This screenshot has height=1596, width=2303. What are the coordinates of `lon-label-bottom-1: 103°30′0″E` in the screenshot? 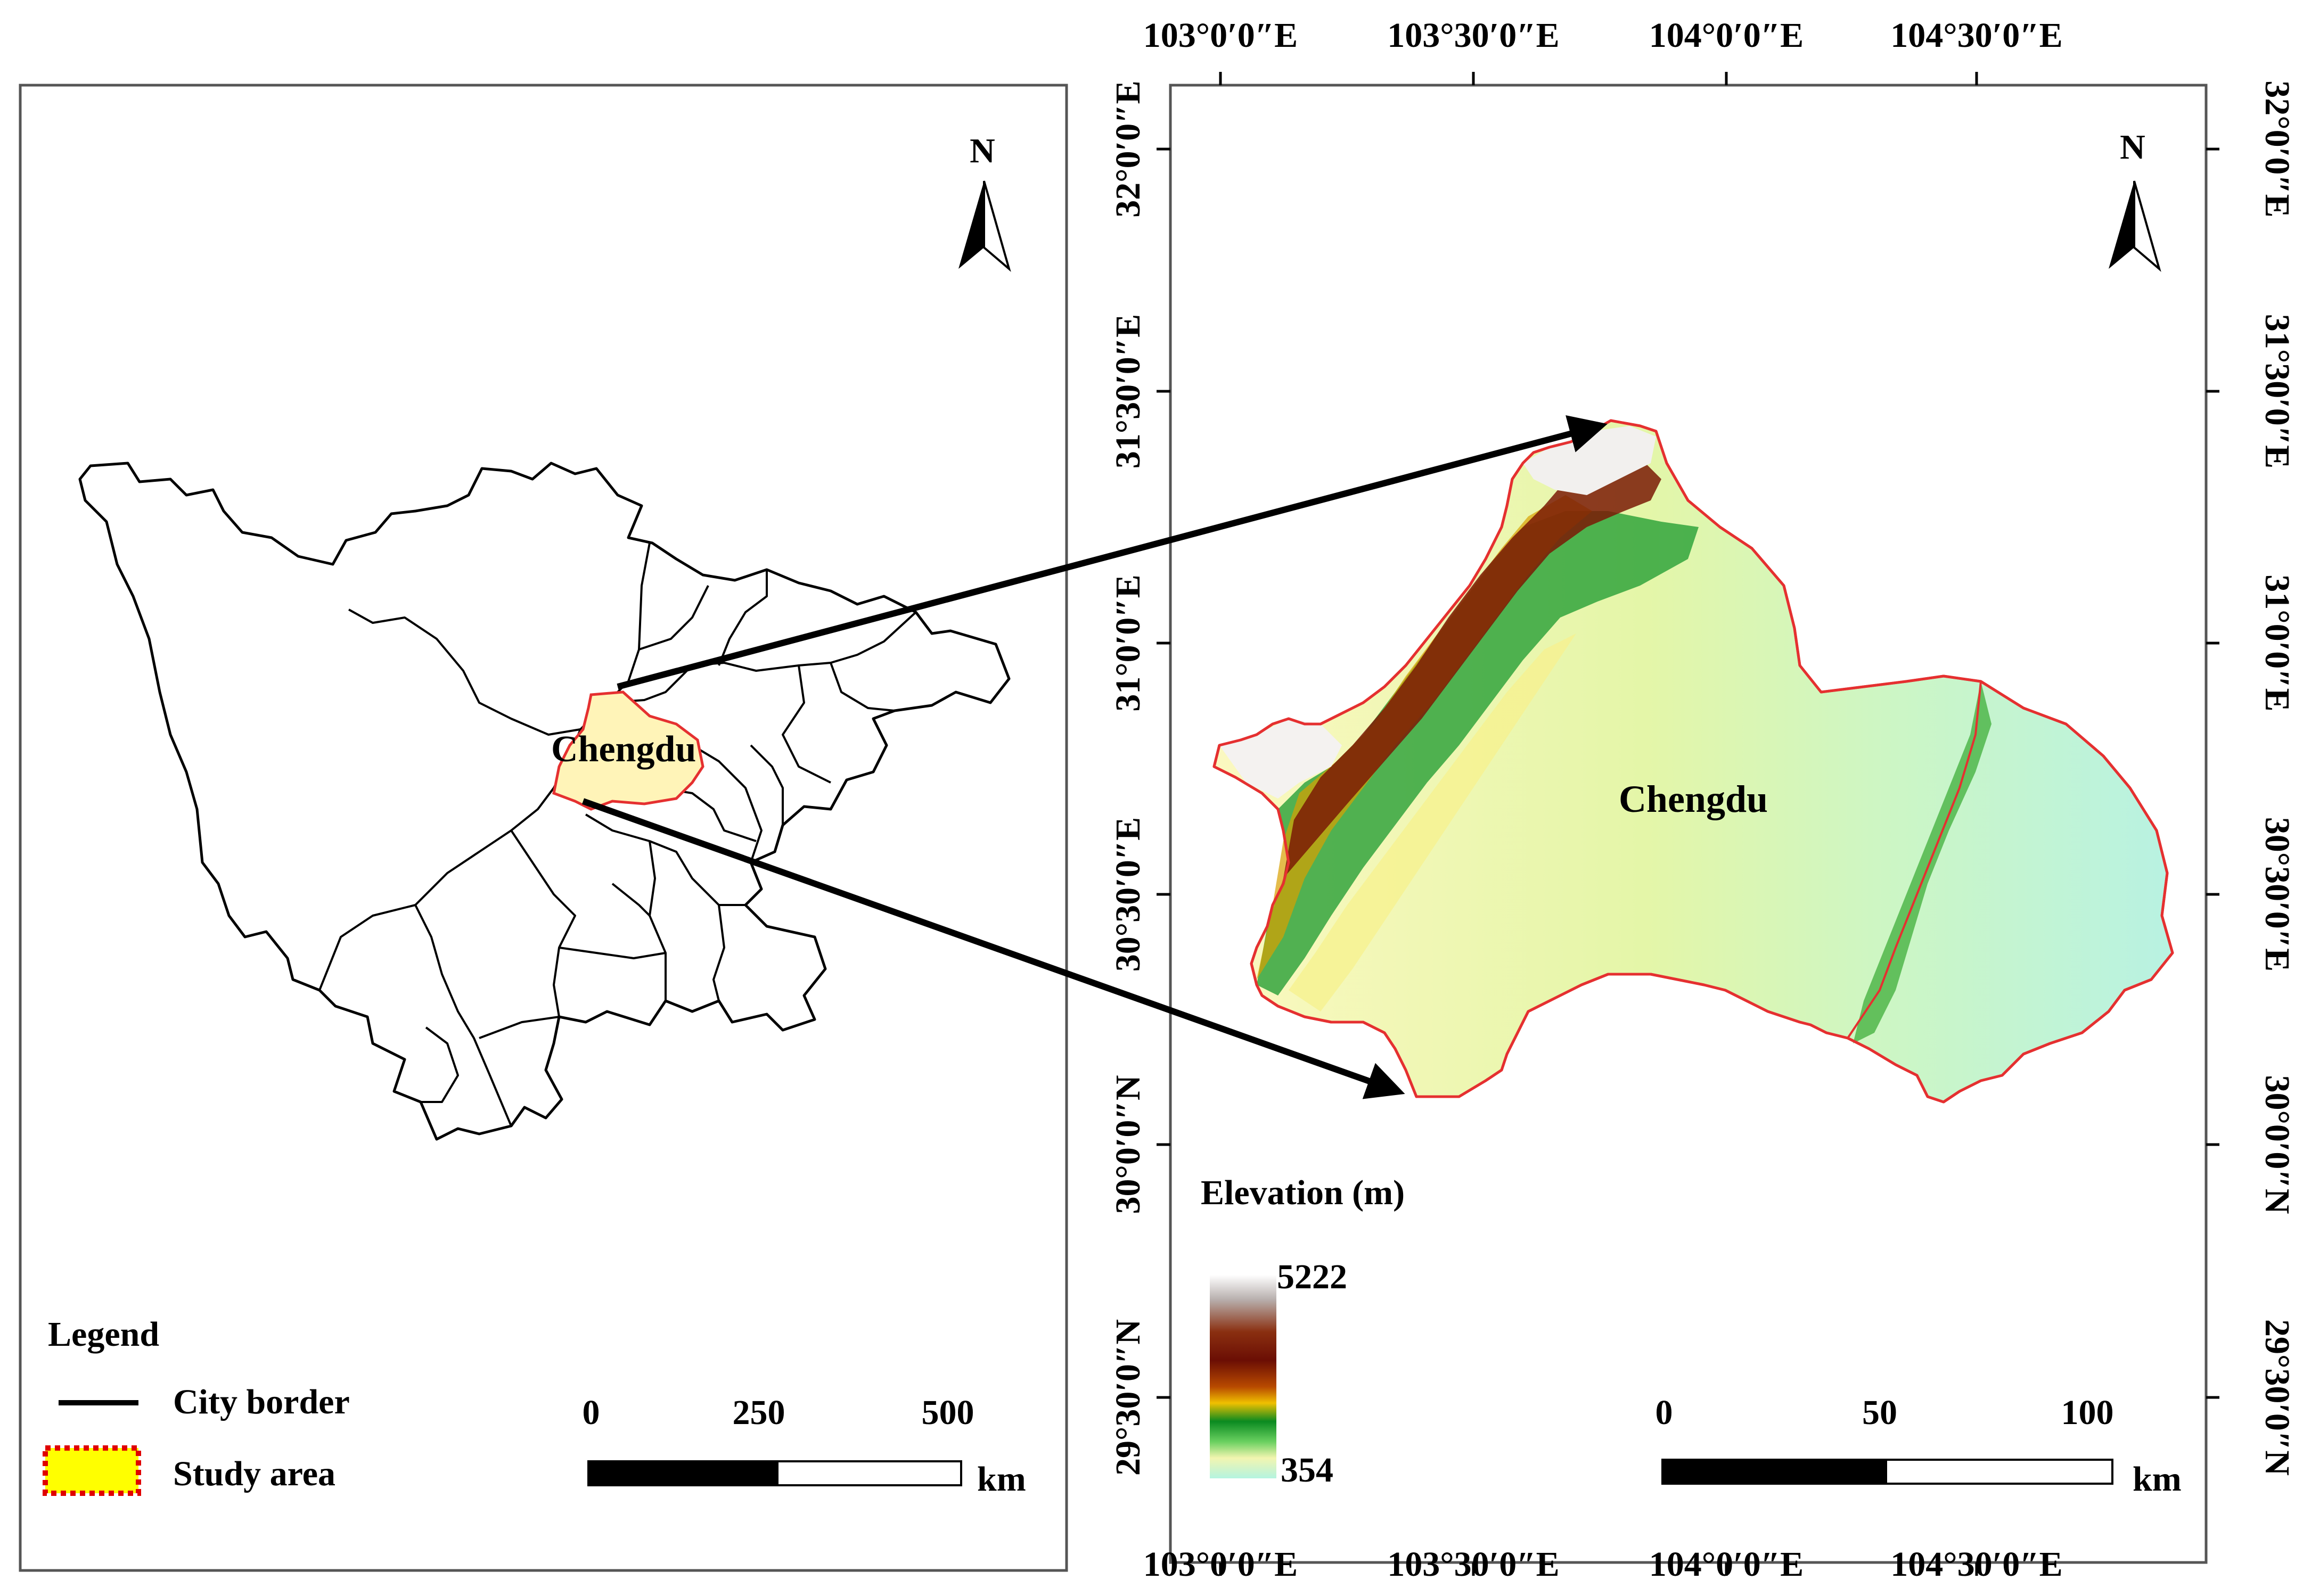 It's located at (1473, 1565).